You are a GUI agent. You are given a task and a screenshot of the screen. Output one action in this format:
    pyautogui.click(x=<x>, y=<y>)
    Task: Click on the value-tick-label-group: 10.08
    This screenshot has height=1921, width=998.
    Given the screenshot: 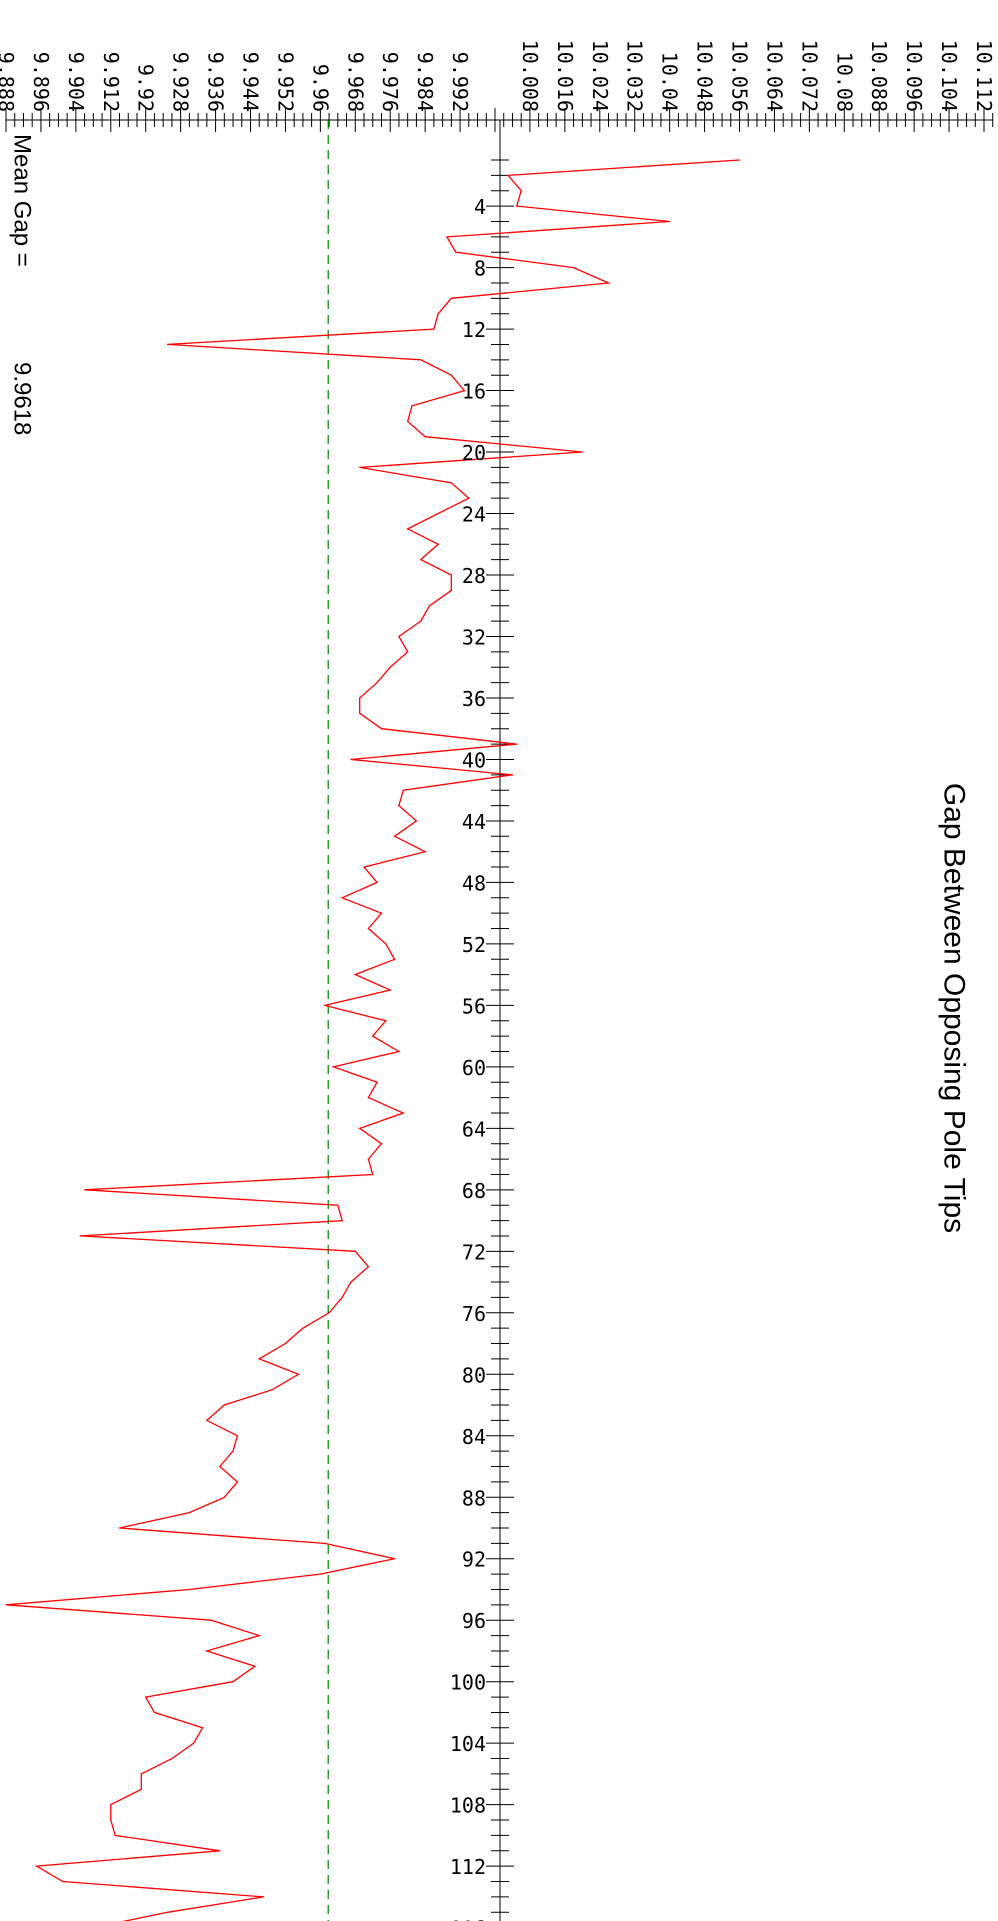 What is the action you would take?
    pyautogui.click(x=844, y=82)
    